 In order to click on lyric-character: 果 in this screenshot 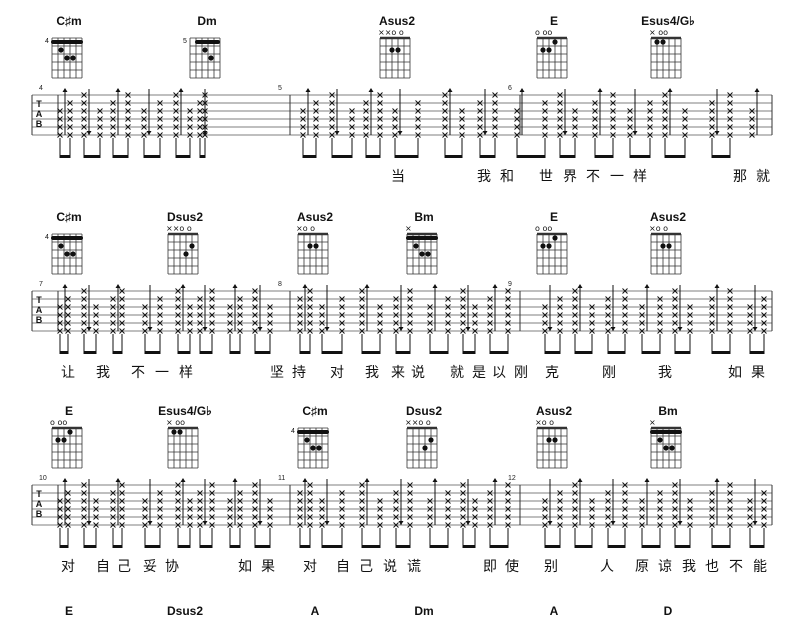, I will do `click(758, 373)`.